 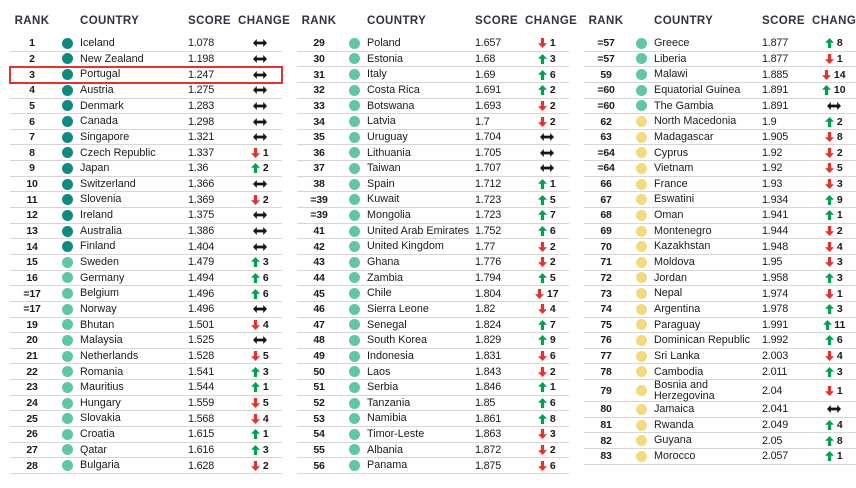 I want to click on change-indicator: 1, so click(x=834, y=456).